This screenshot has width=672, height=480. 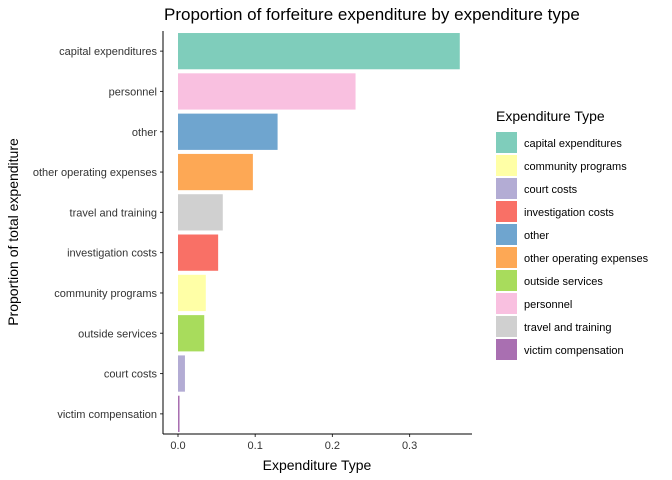 I want to click on bar-victim-compensation, so click(x=179, y=413).